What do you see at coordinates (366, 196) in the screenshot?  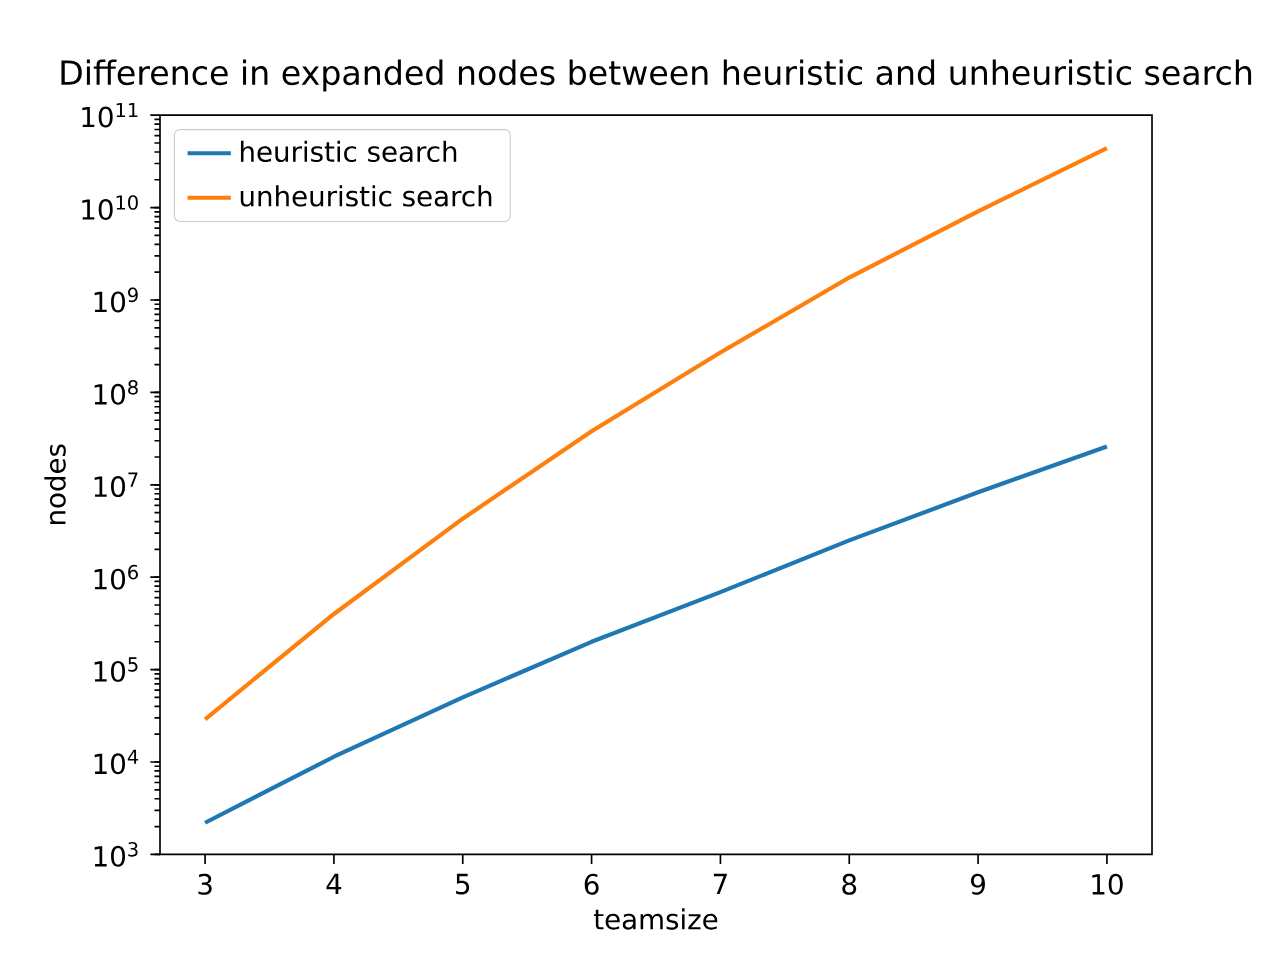 I see `legend-label: unheuristic search` at bounding box center [366, 196].